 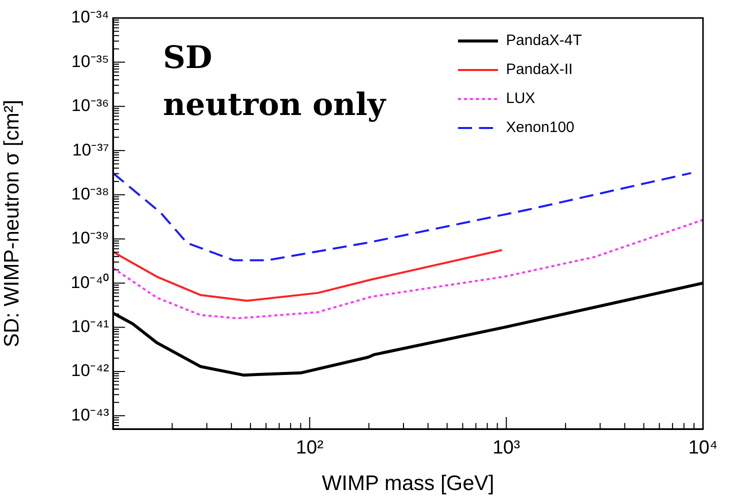 I want to click on x-tick-label: 10⁴, so click(x=703, y=448).